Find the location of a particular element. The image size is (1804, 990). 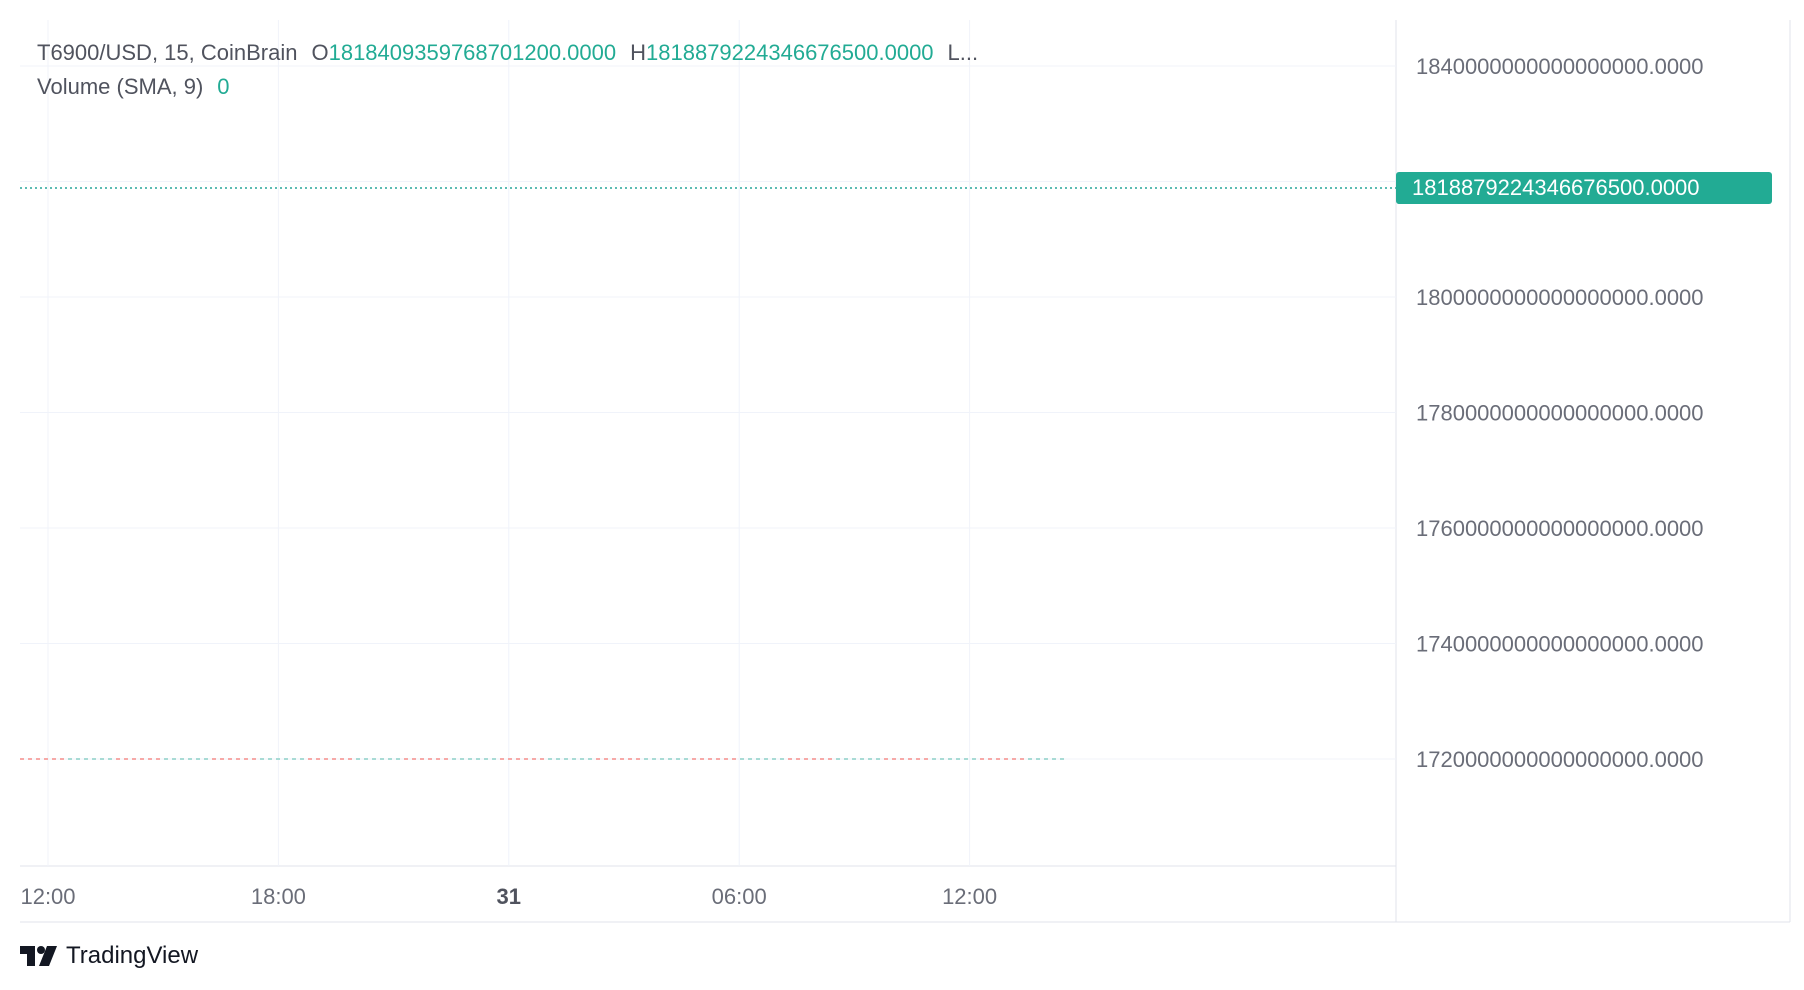

brand-name: TradingView is located at coordinates (132, 955).